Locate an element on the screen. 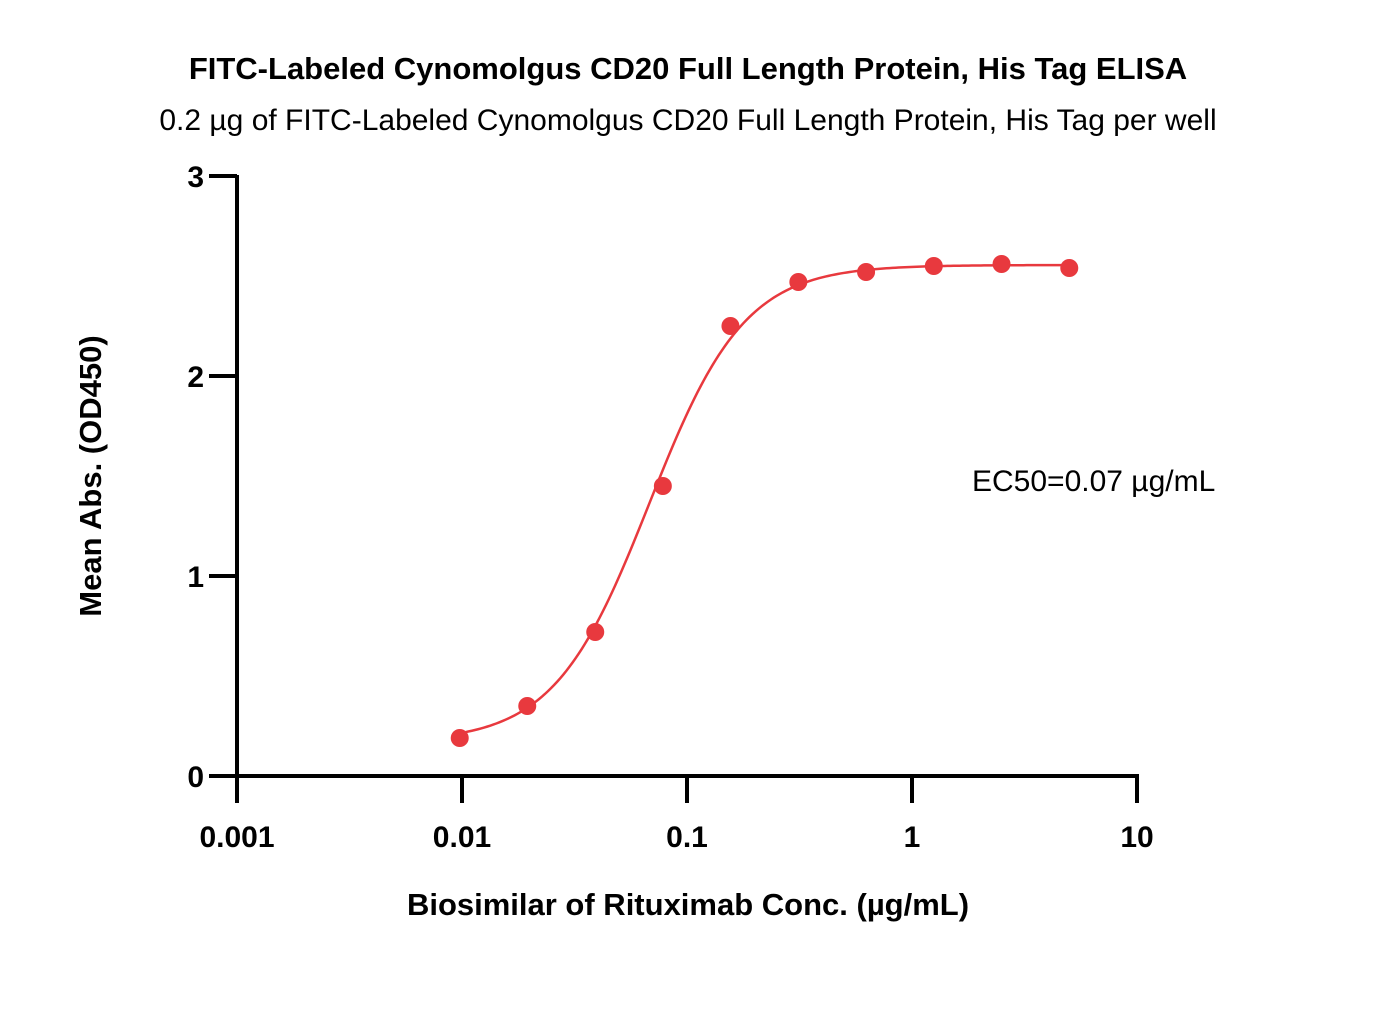 The image size is (1377, 1023). y-tick-label: 2 is located at coordinates (195, 377).